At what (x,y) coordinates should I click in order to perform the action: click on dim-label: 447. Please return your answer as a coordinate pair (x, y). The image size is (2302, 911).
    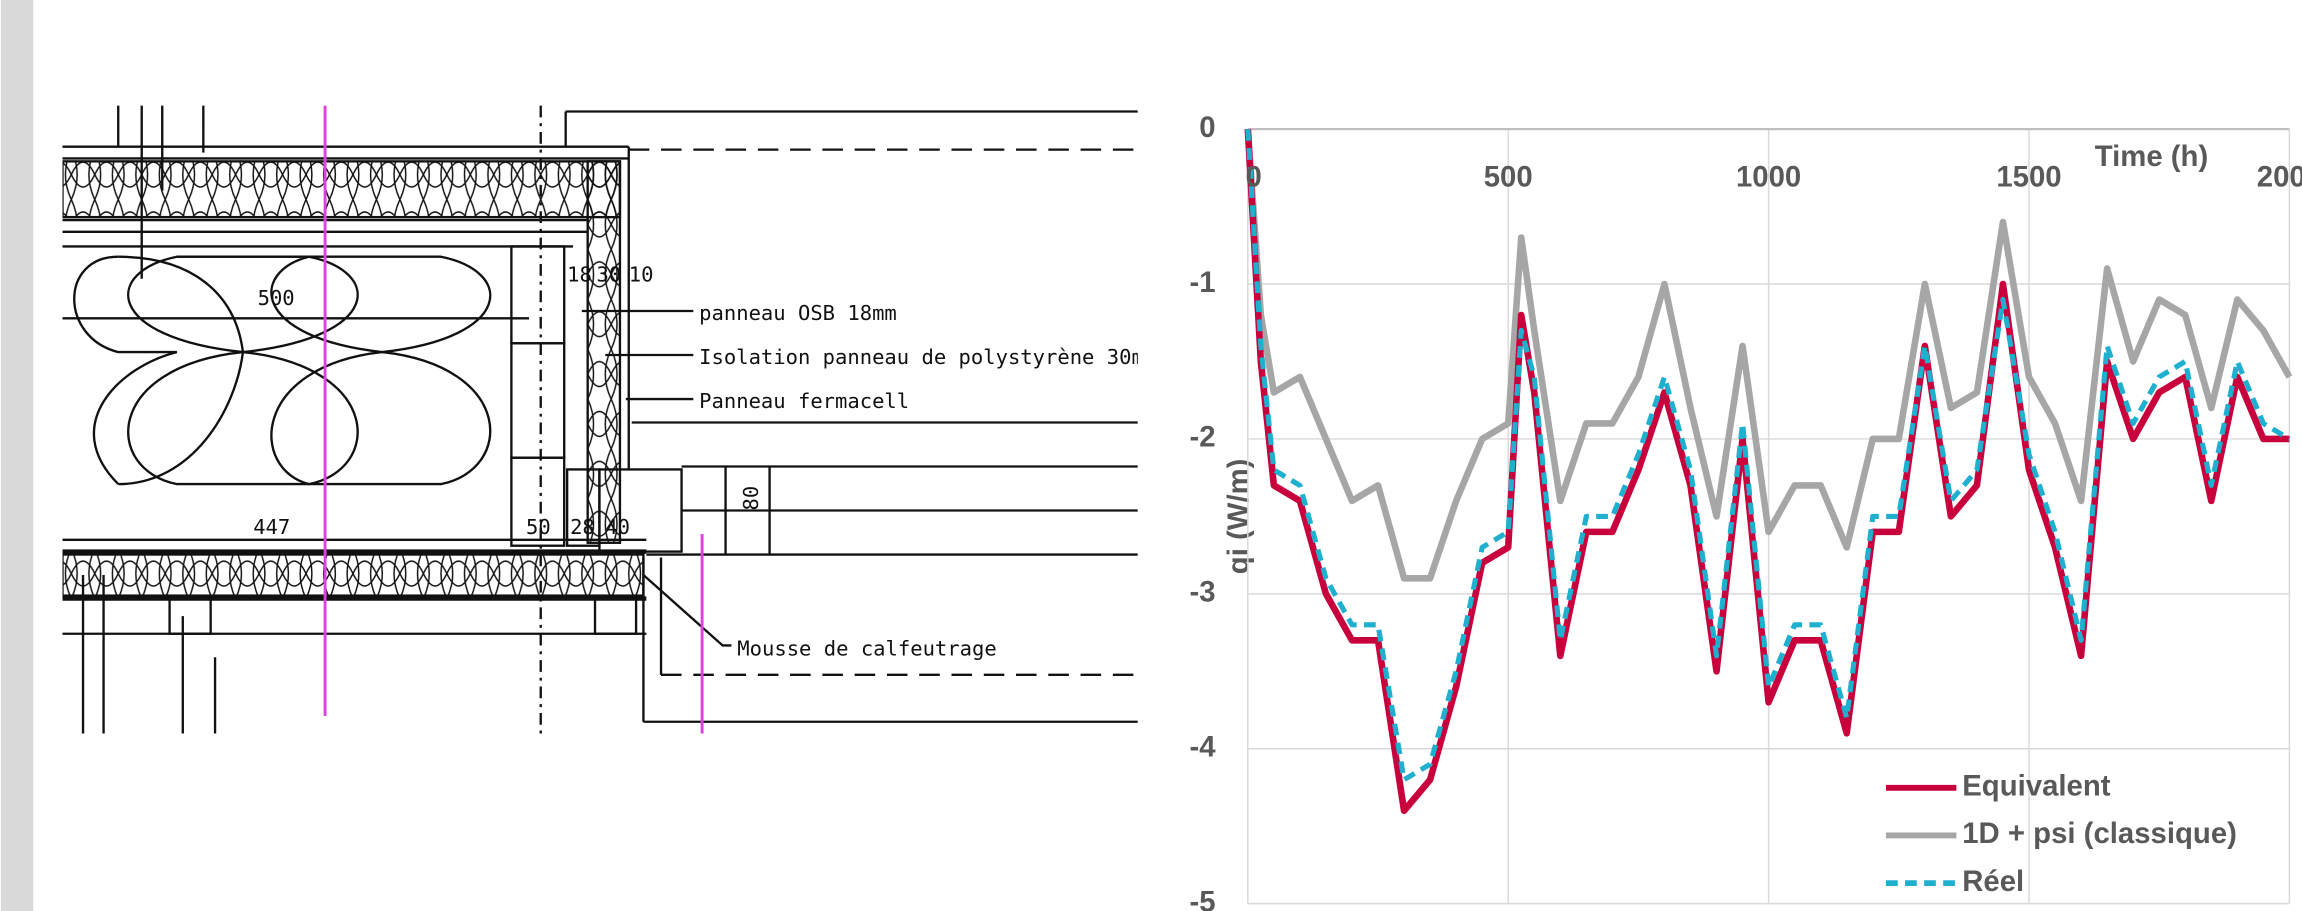
    Looking at the image, I should click on (271, 527).